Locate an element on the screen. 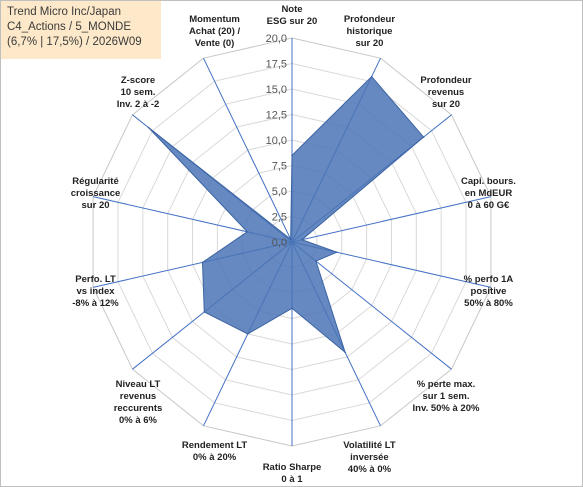 The image size is (583, 487). tick-label: 7,5 is located at coordinates (279, 167).